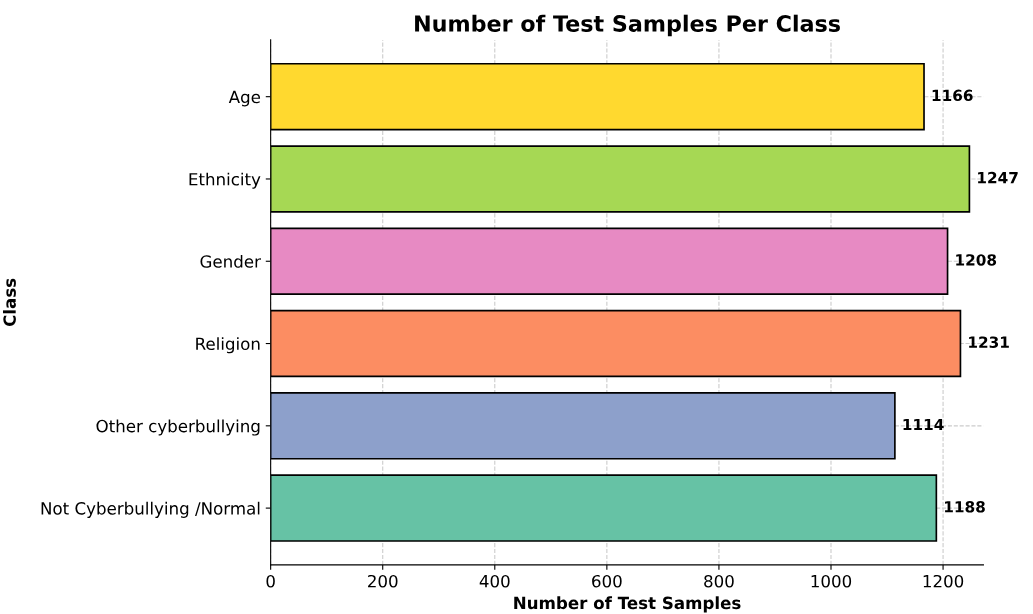 The width and height of the screenshot is (1033, 614). I want to click on x-tick-label: 1200, so click(943, 581).